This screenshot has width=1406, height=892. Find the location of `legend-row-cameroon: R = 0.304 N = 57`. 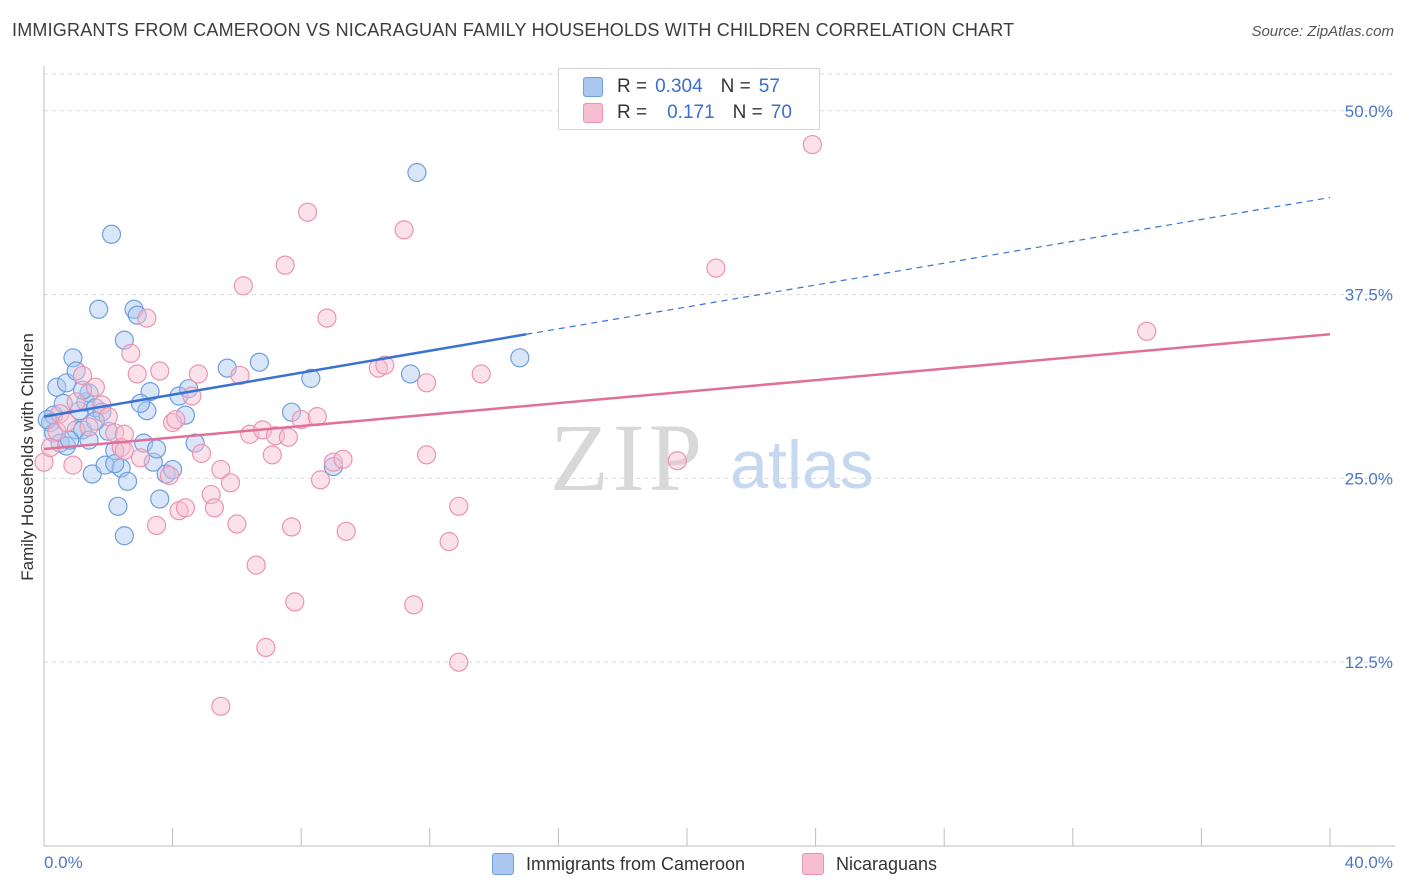

legend-row-cameroon: R = 0.304 N = 57 is located at coordinates (681, 87).